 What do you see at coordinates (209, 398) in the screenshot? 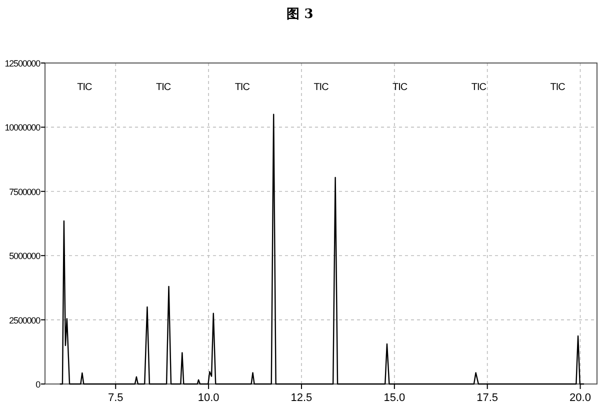
I see `x-tick-label: 10.0` at bounding box center [209, 398].